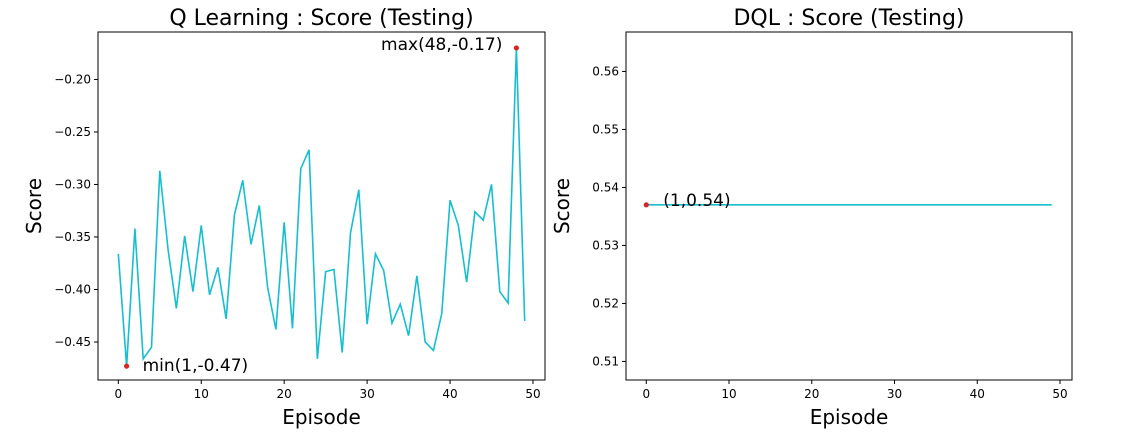 The width and height of the screenshot is (1127, 440). I want to click on panel-1-y-axis-label: Score, so click(34, 206).